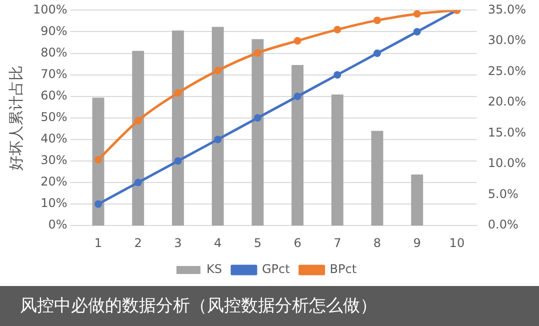  I want to click on x-tick-label: 9, so click(417, 243).